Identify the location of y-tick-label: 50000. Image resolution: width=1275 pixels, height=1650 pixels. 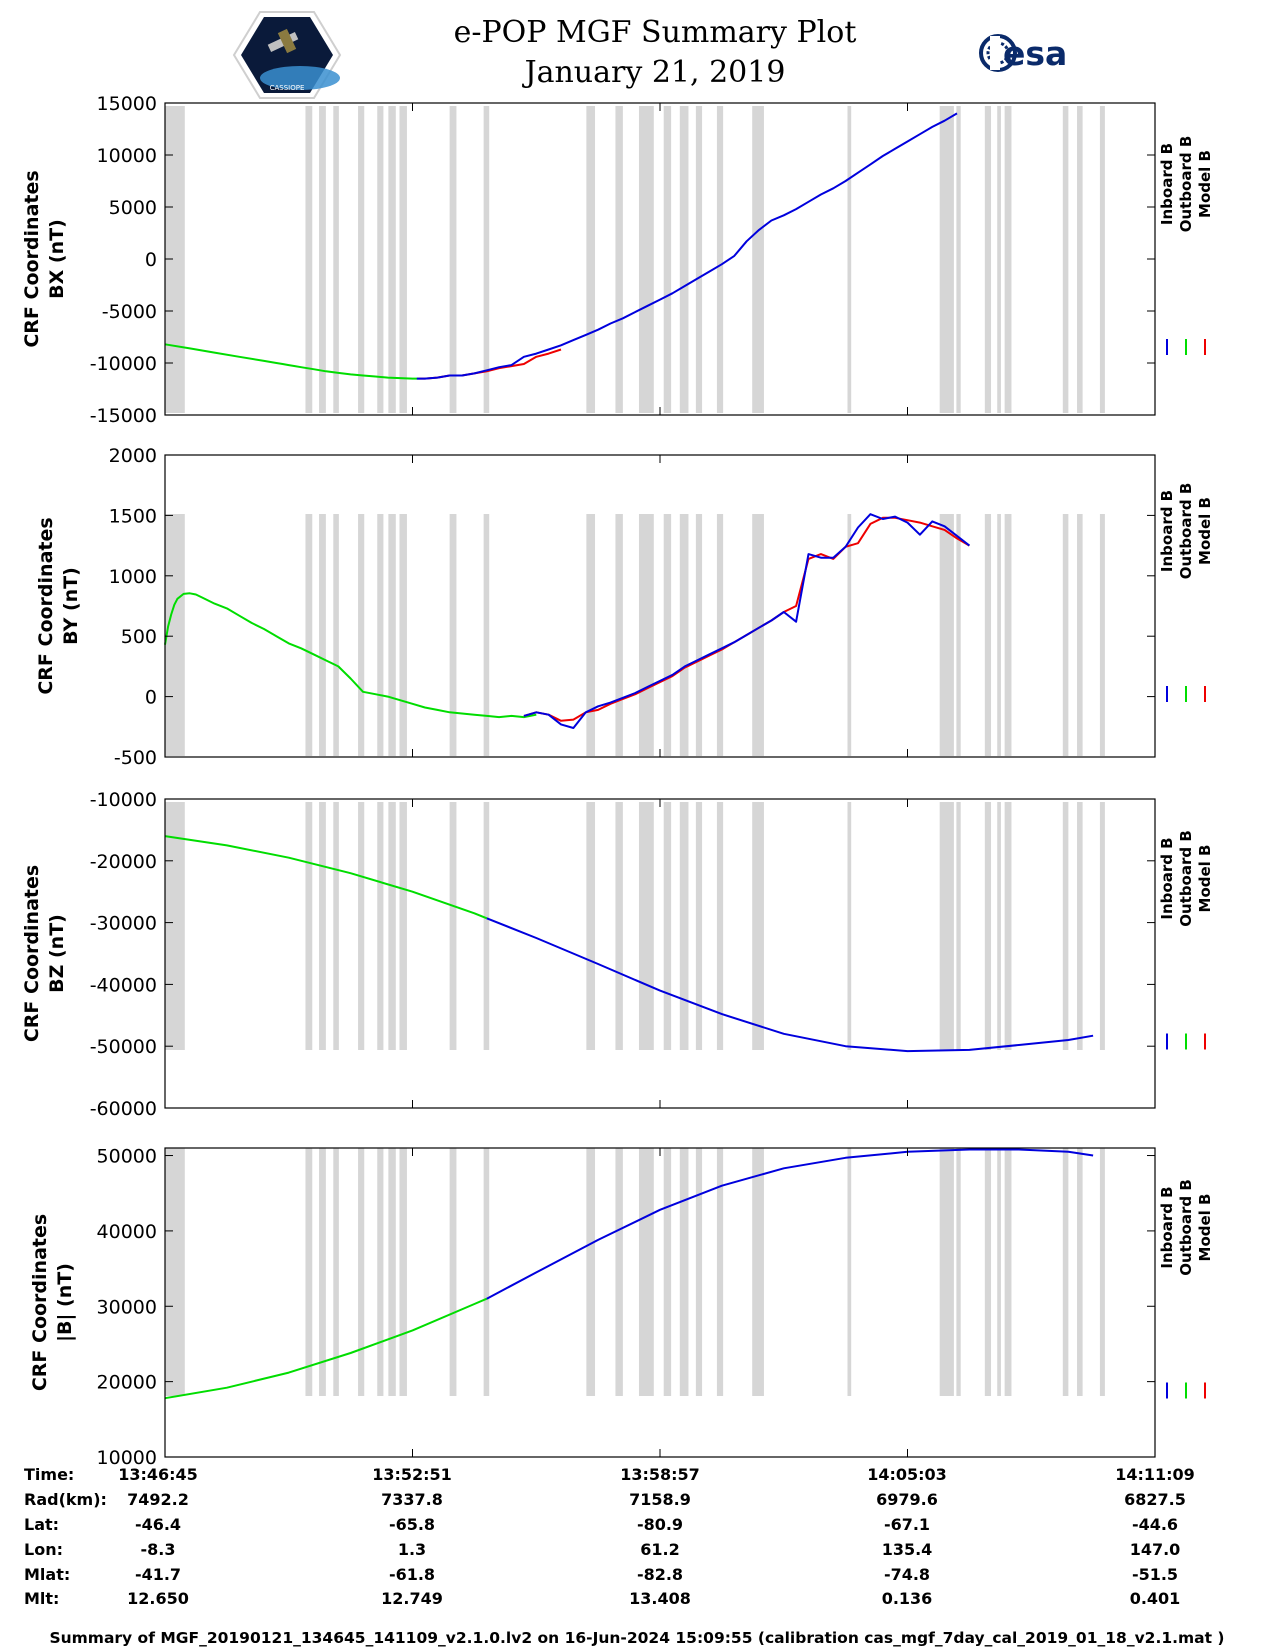
(127, 1157).